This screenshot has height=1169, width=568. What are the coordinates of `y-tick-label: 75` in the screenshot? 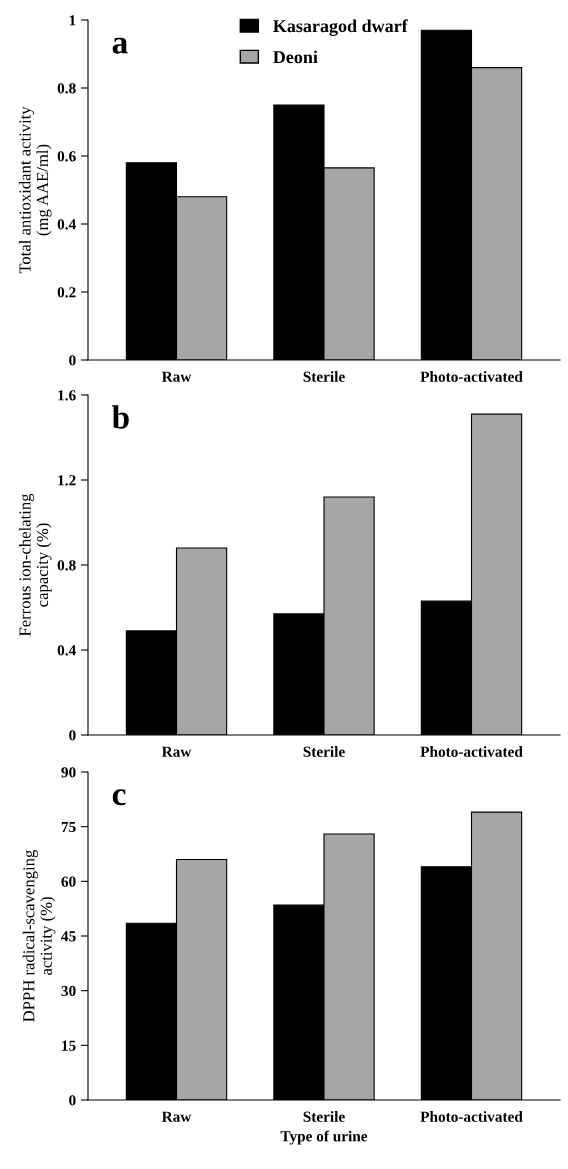 It's located at (68, 827).